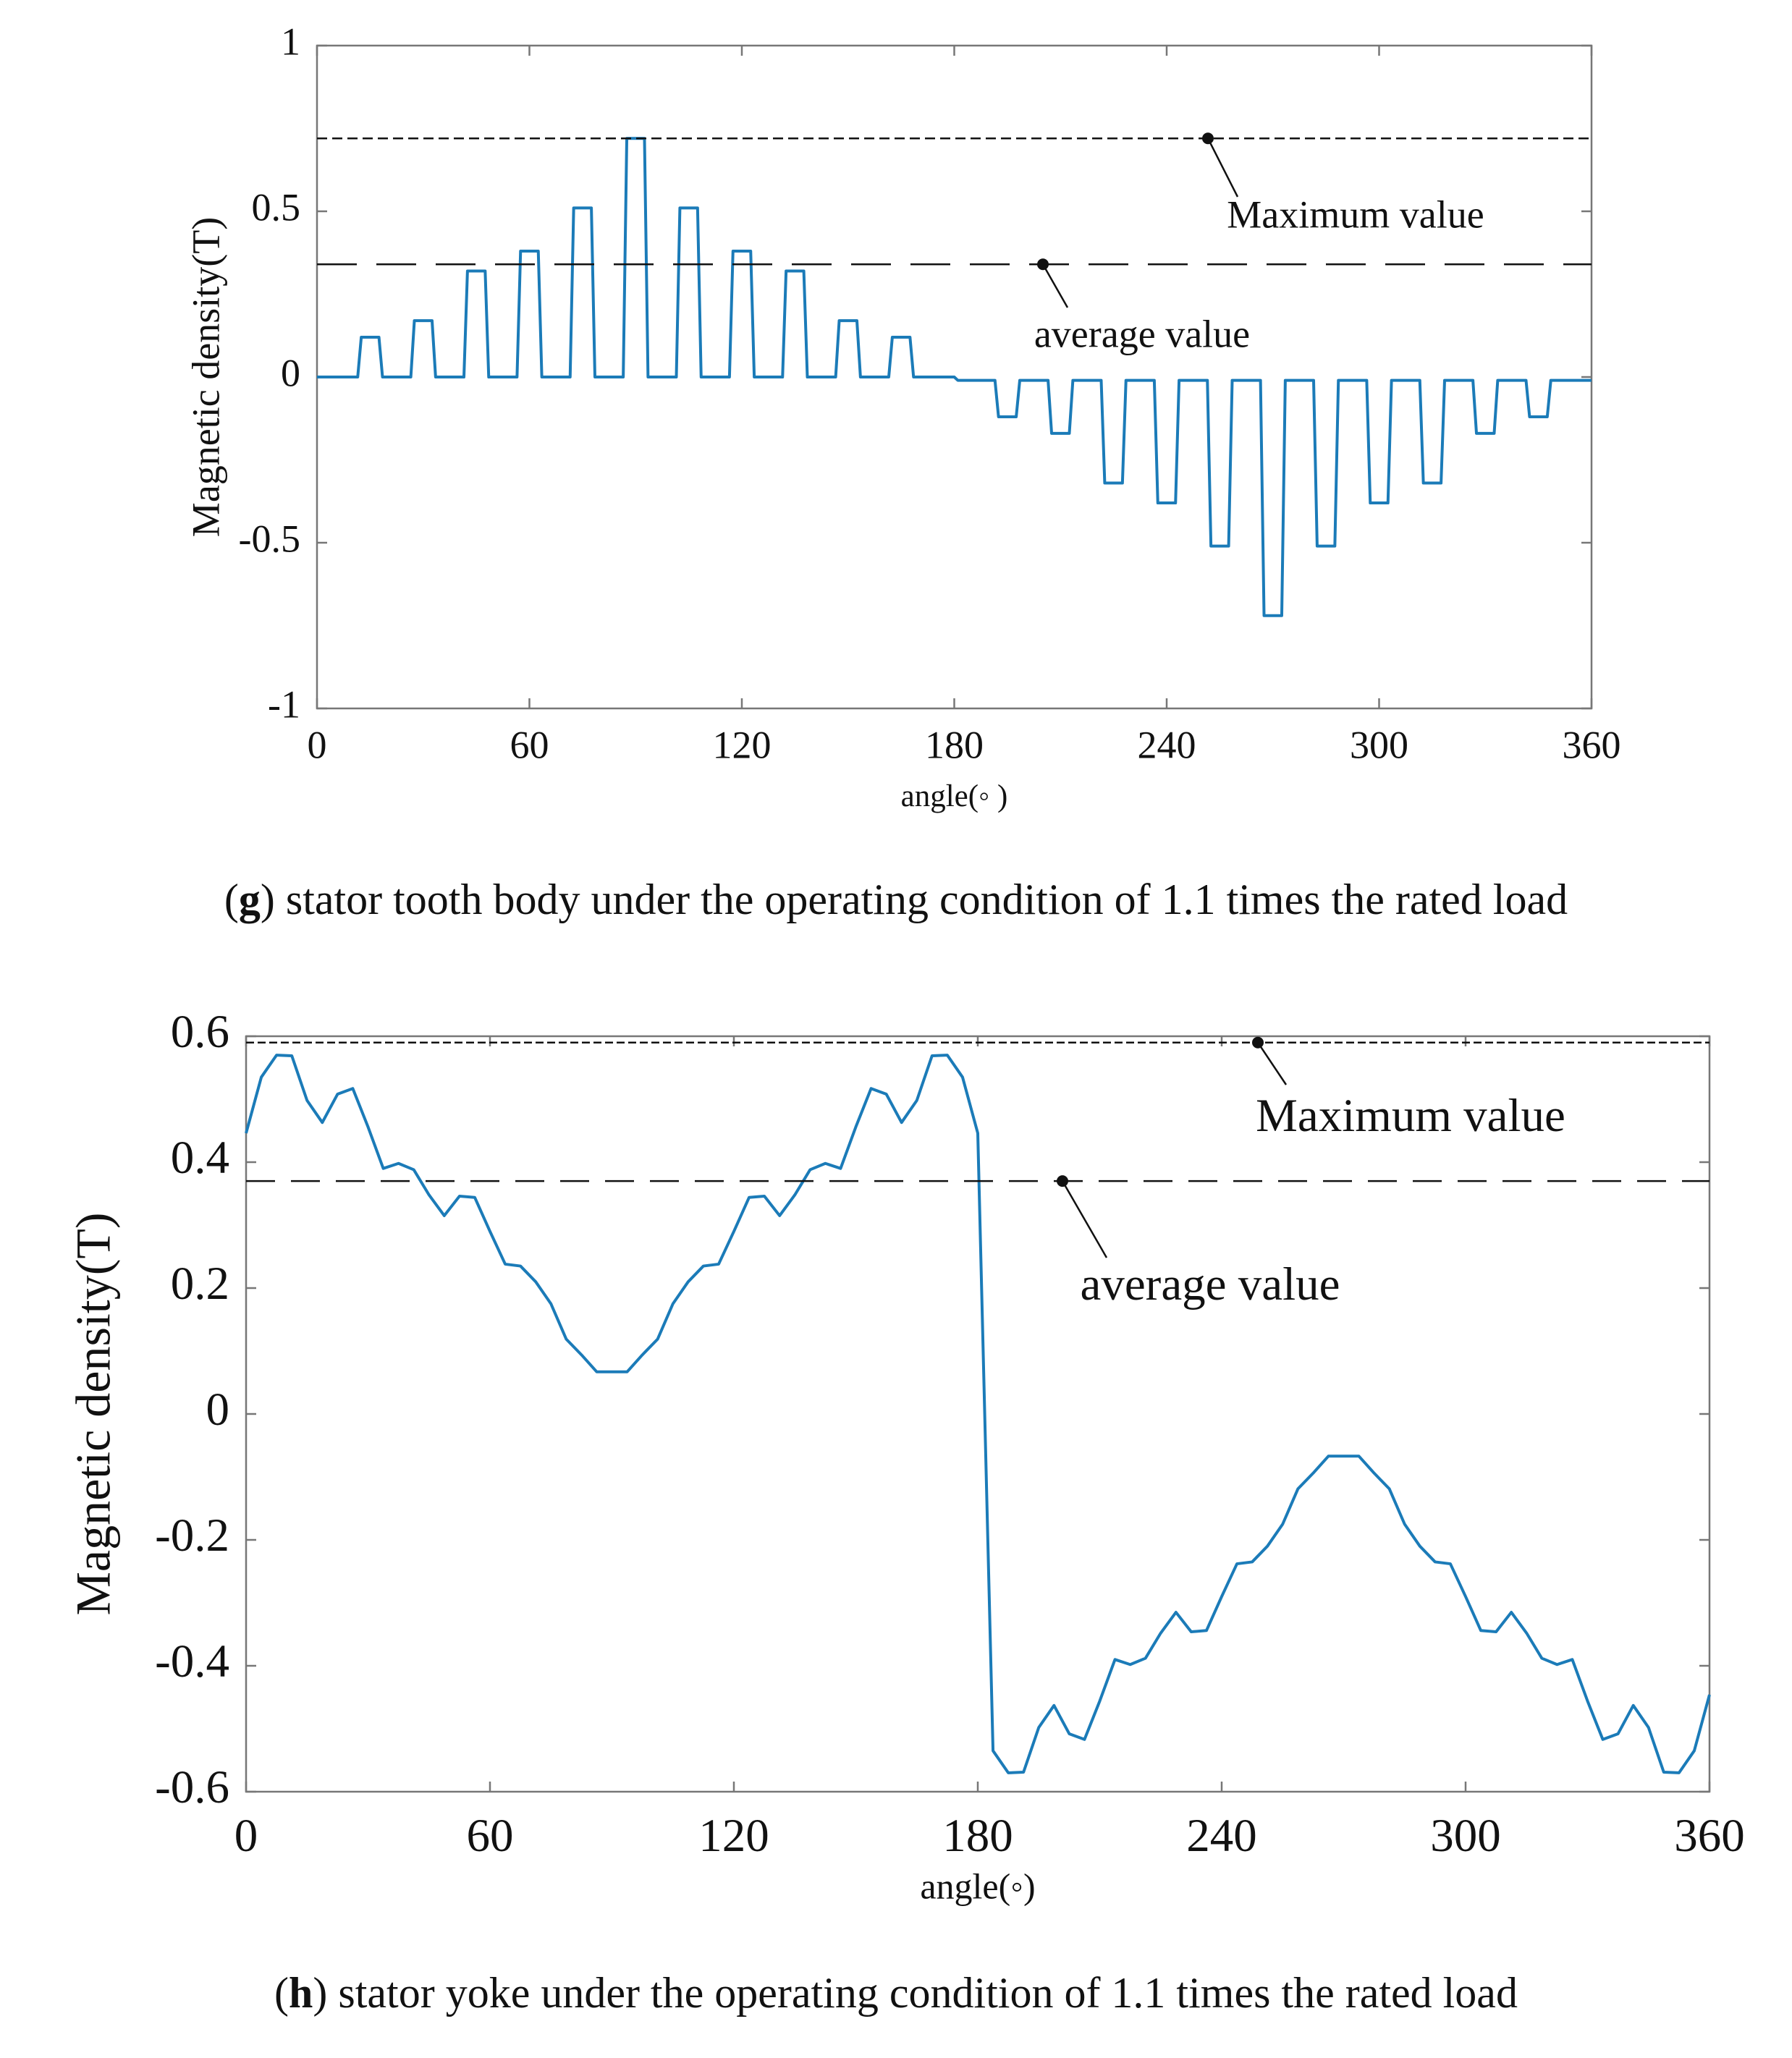 This screenshot has width=1792, height=2058. What do you see at coordinates (301, 1993) in the screenshot?
I see `caption-part: h` at bounding box center [301, 1993].